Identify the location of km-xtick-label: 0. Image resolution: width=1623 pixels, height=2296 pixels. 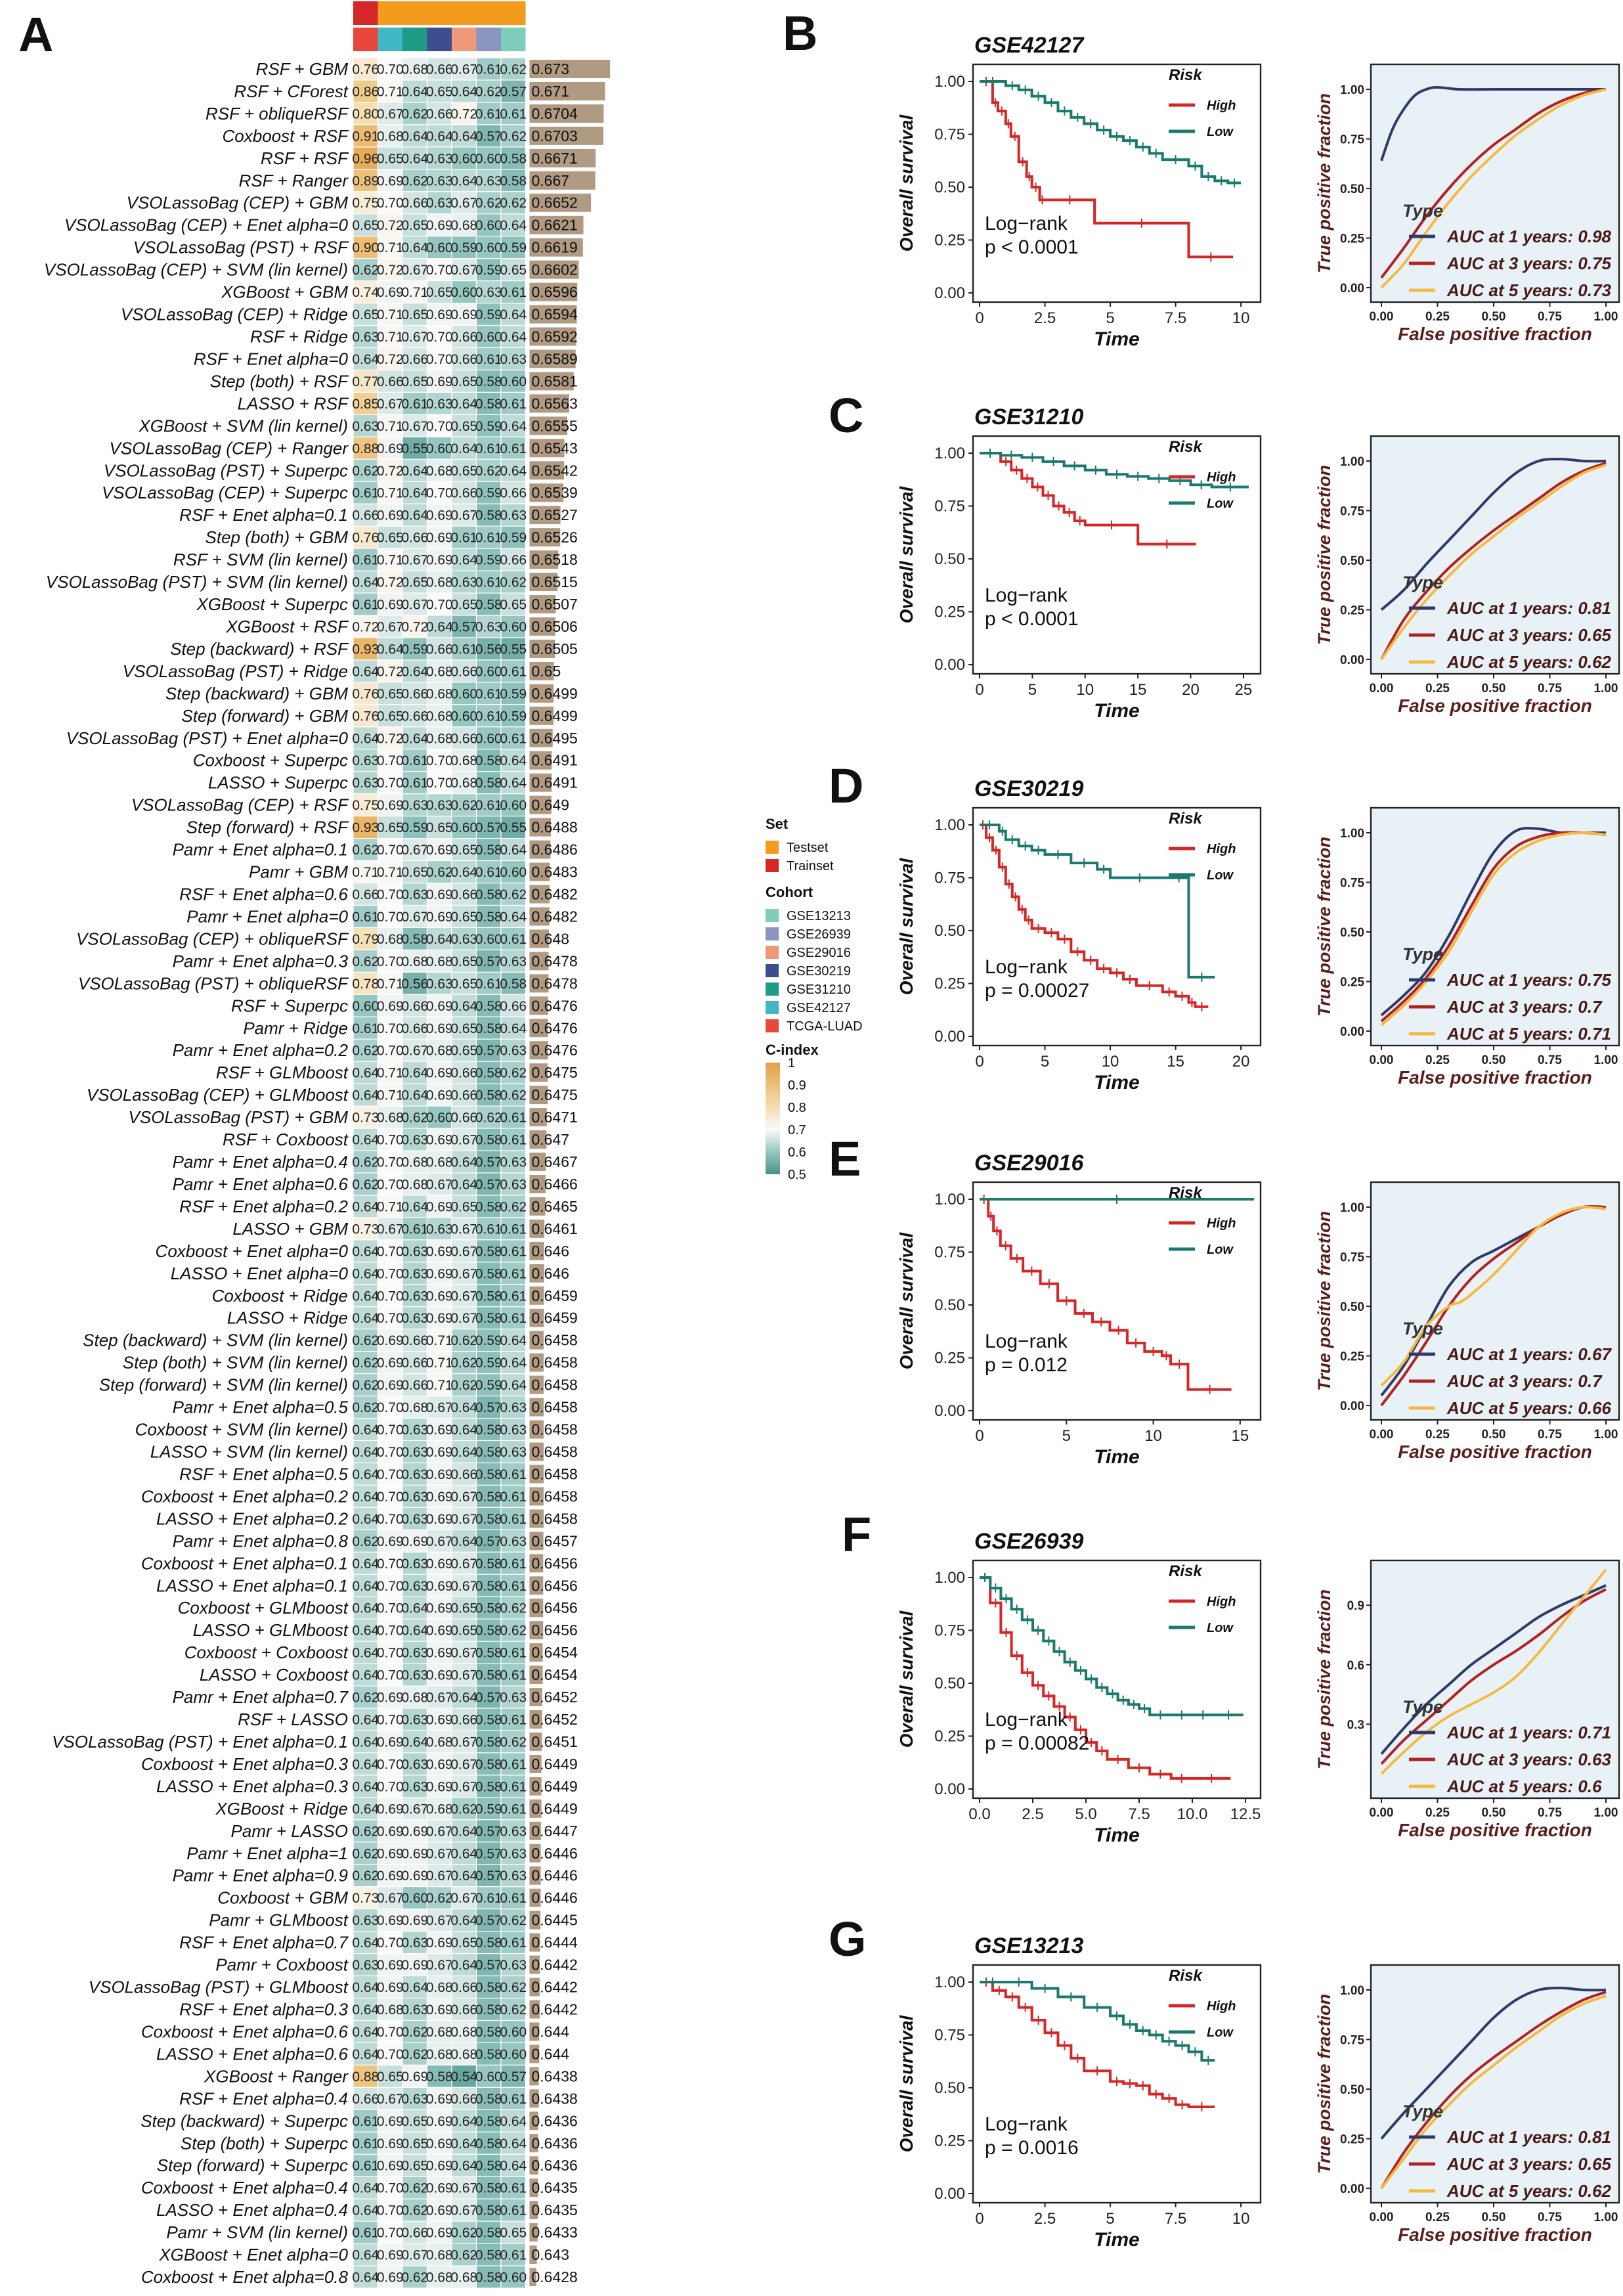
(979, 2219).